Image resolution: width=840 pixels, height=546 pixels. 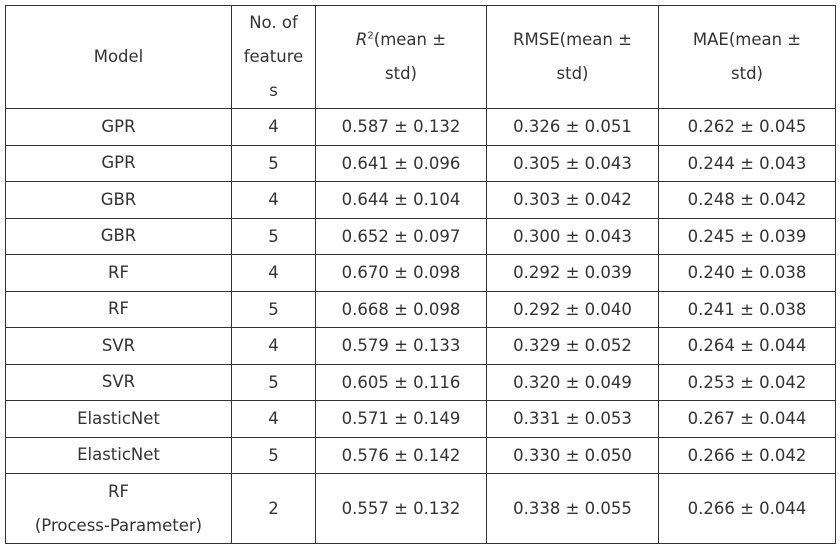 I want to click on cell-line: Model, so click(x=118, y=56).